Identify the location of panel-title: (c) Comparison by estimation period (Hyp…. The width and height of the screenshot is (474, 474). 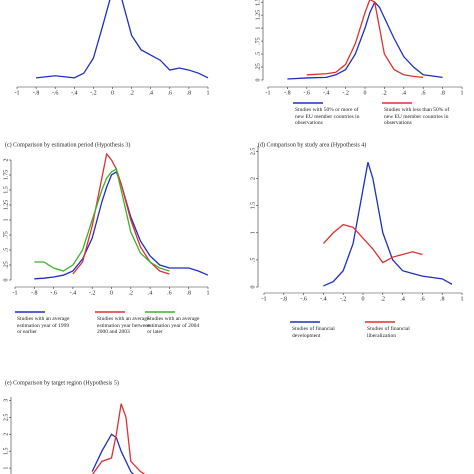
(67, 144).